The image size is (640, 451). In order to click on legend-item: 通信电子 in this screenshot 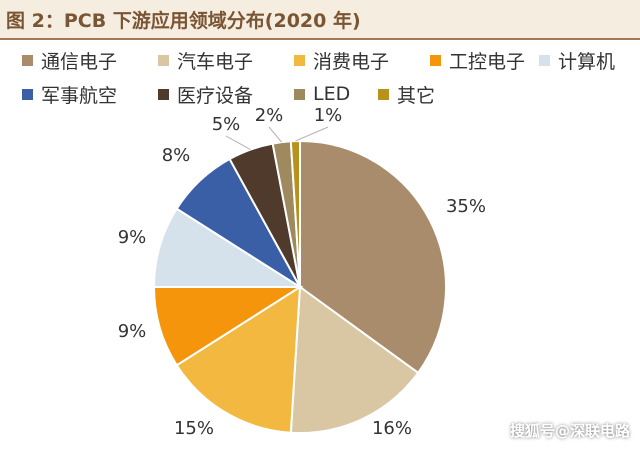, I will do `click(70, 60)`.